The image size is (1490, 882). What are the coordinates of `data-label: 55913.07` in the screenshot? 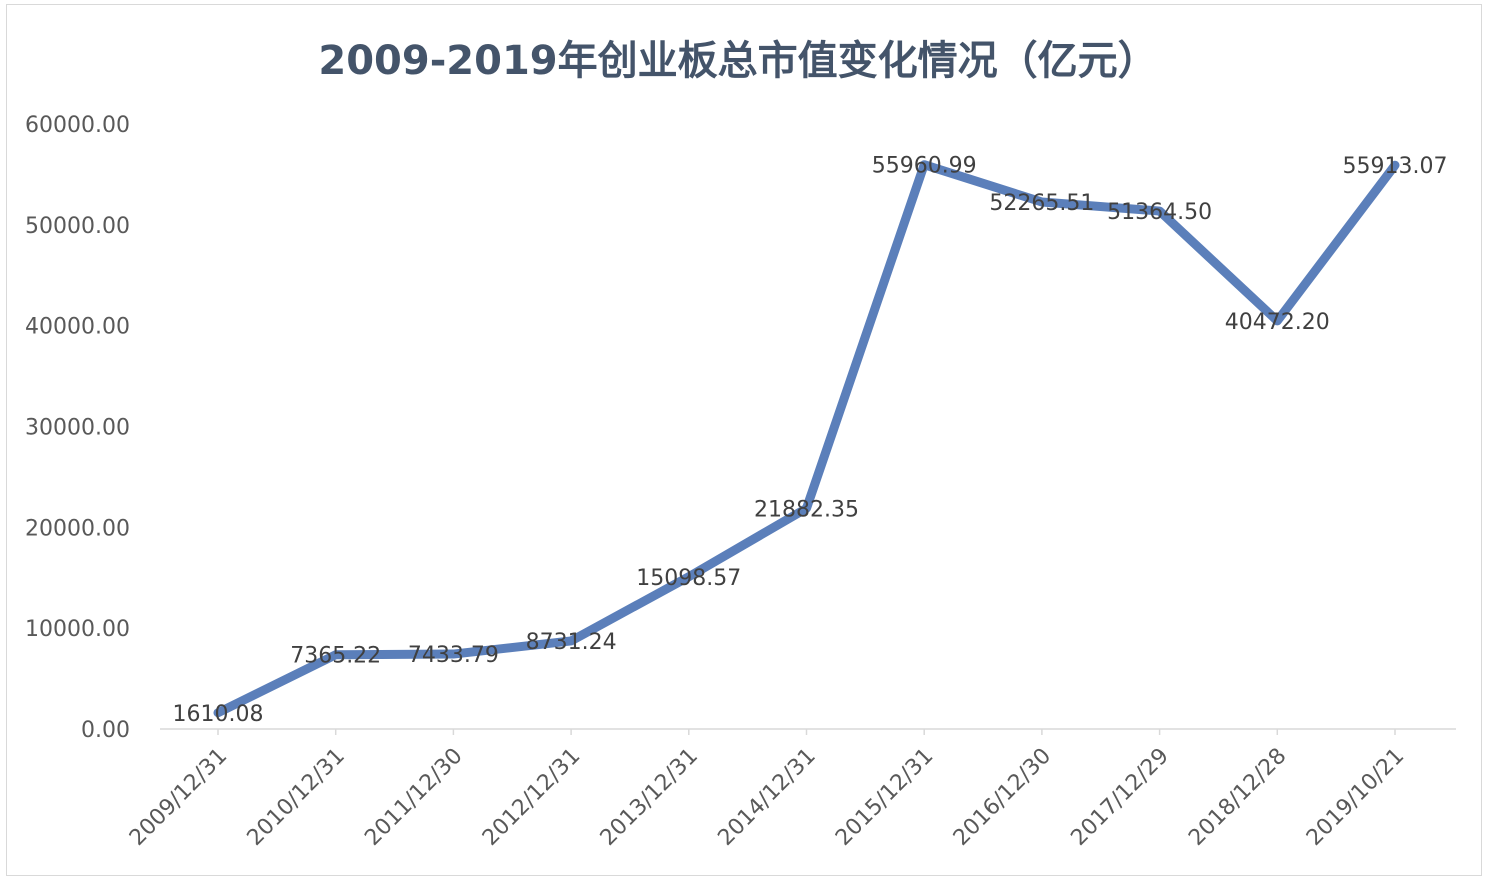 It's located at (1395, 166).